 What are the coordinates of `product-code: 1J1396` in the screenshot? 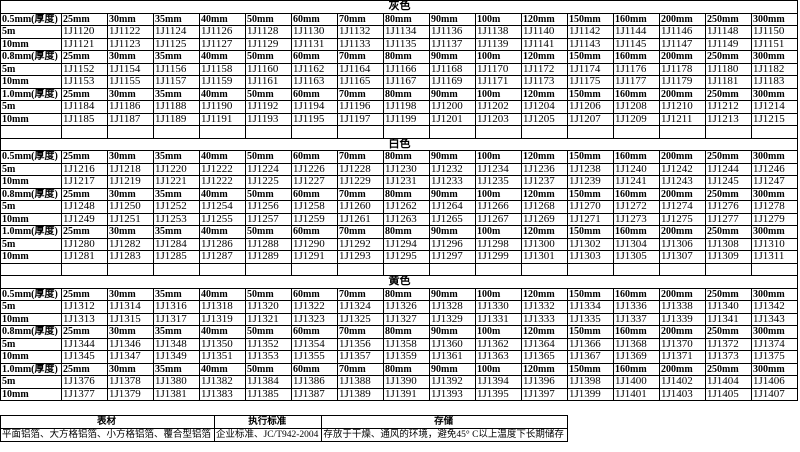 It's located at (544, 382).